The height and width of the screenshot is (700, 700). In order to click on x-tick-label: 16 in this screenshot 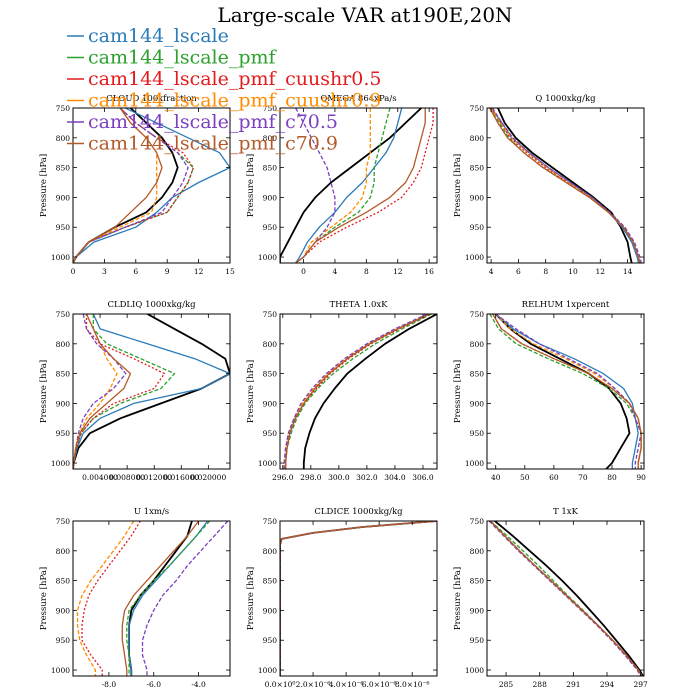, I will do `click(429, 271)`.